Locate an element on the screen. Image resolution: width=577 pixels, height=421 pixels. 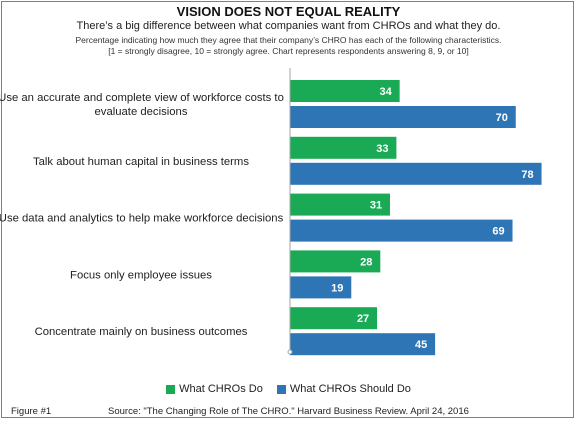
category-label-3-0: Focus only employee issues is located at coordinates (141, 275).